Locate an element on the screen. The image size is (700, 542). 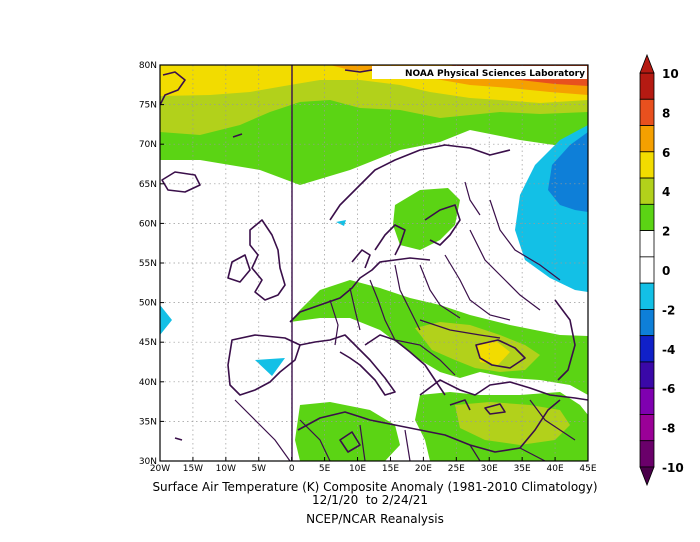
canary-islands is located at coordinates (178, 439).